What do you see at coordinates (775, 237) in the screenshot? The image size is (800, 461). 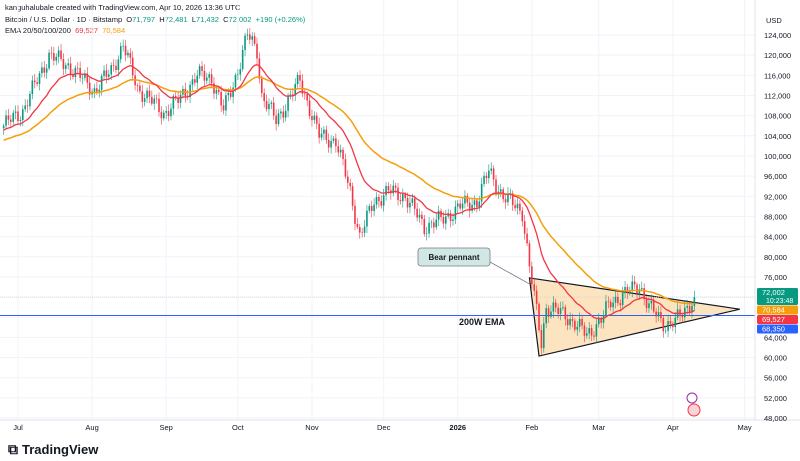 I see `price-tick-label: 84,000` at bounding box center [775, 237].